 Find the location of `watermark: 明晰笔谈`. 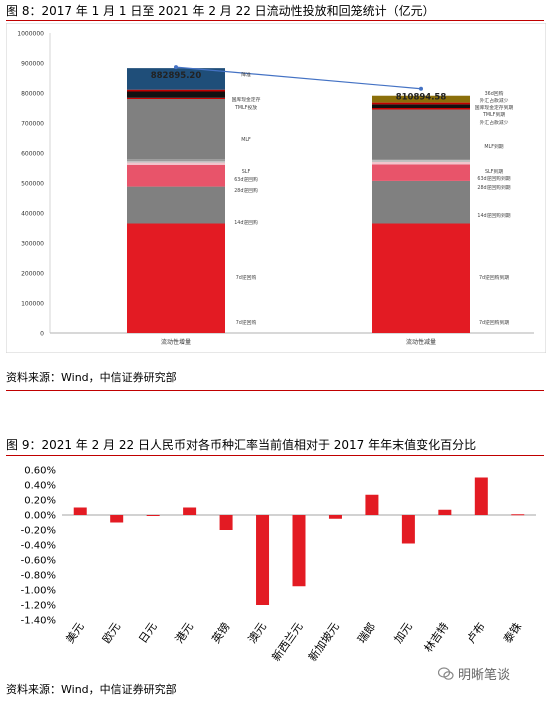

watermark: 明晰笔谈 is located at coordinates (473, 673).